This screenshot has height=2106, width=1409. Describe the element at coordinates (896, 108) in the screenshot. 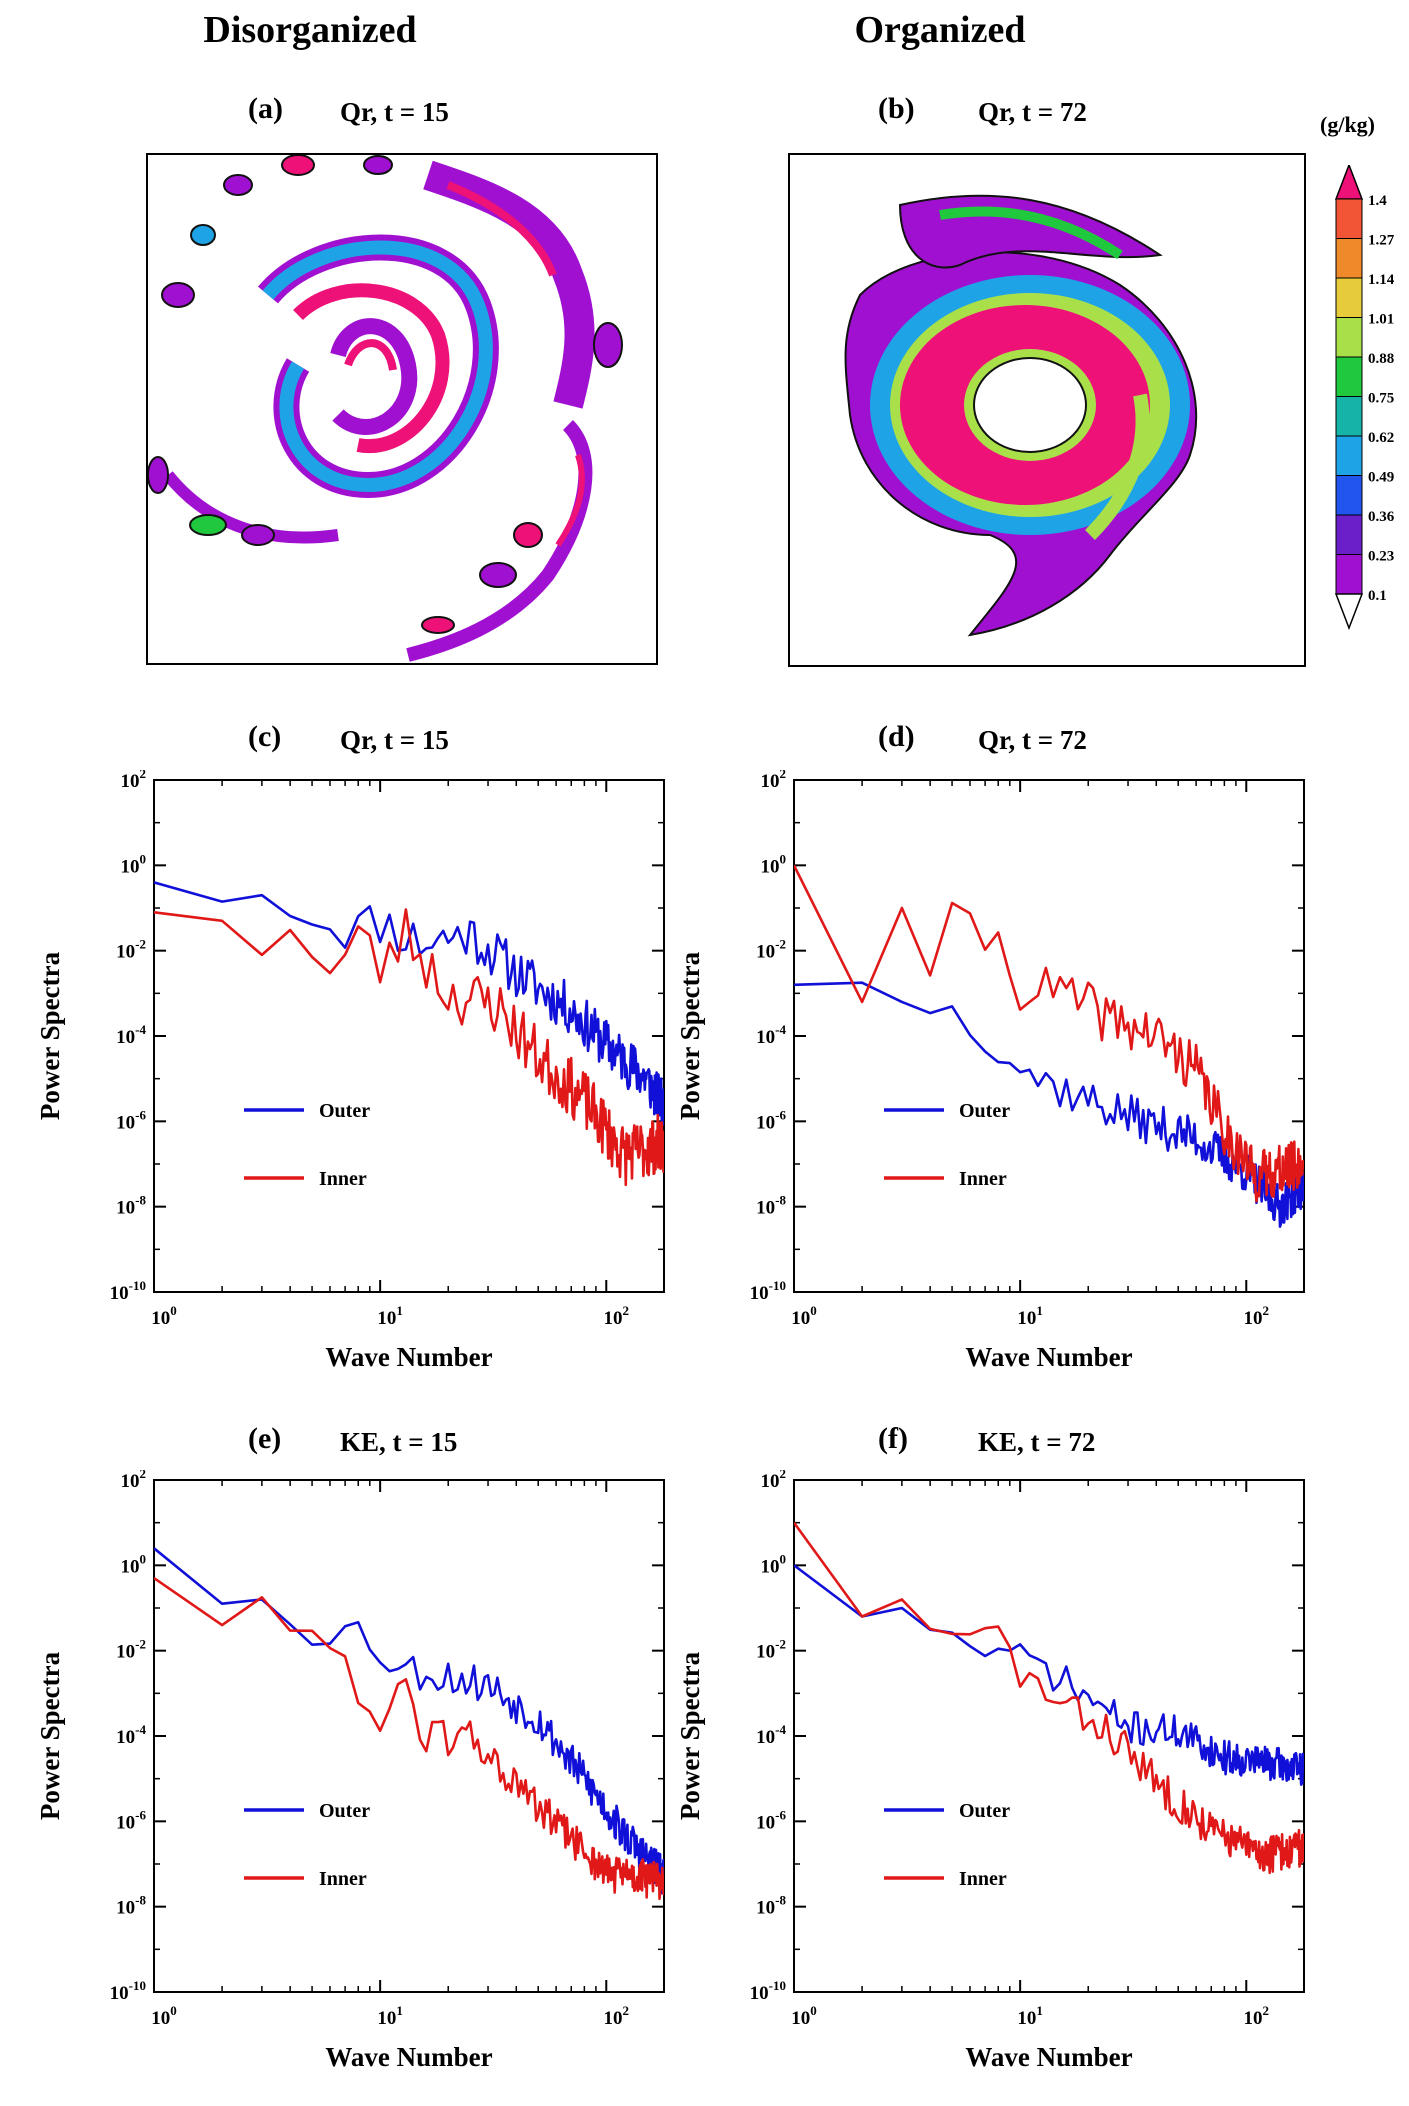

I see `panel-b-label: (b)` at that location.